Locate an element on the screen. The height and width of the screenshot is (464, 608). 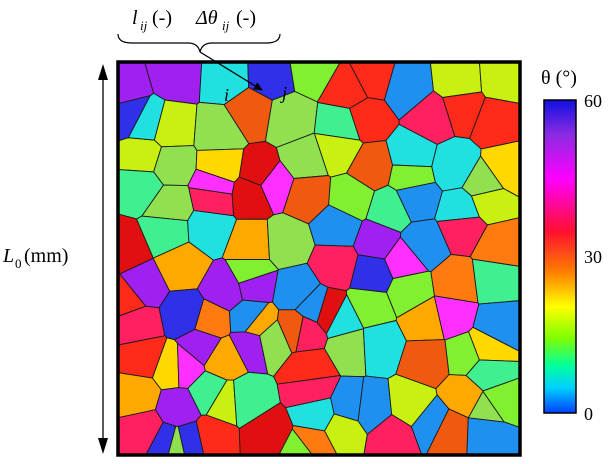
grain-i-label: i is located at coordinates (226, 95).